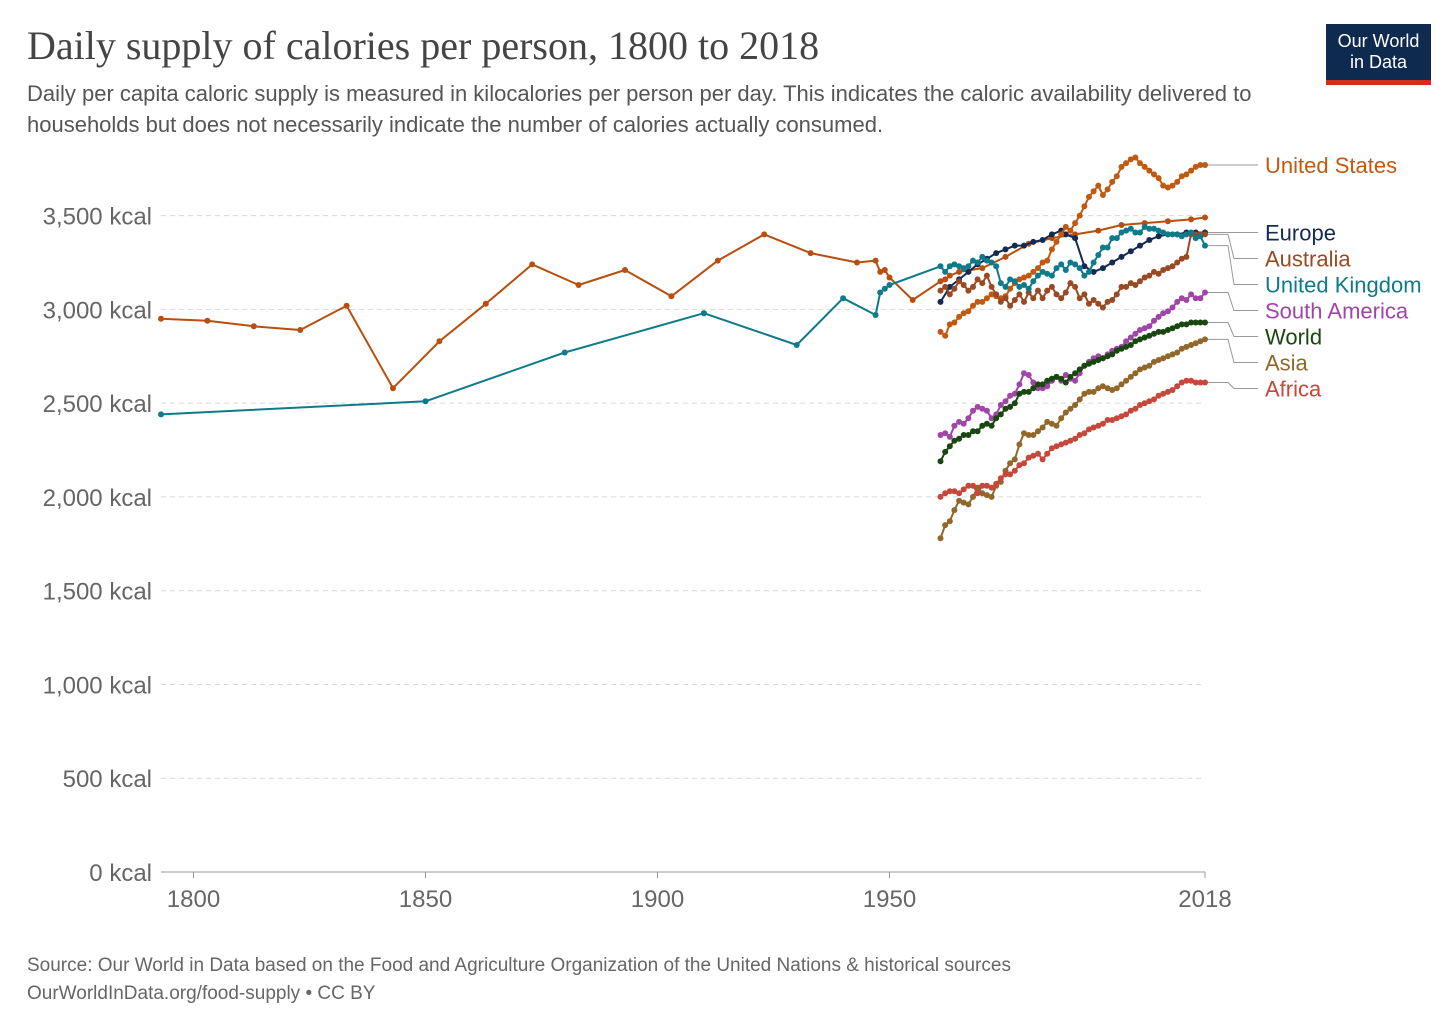  I want to click on y-tick-label: 1,500 kcal, so click(97, 592).